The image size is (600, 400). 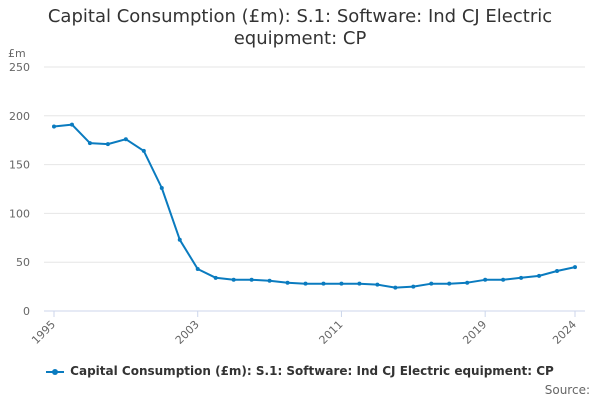 I want to click on data-point-2024, so click(x=575, y=267).